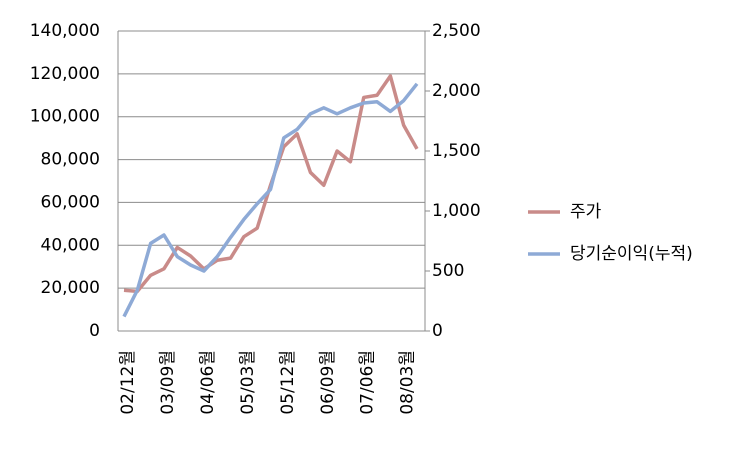  What do you see at coordinates (128, 382) in the screenshot?
I see `x-tick-label: 02/12월` at bounding box center [128, 382].